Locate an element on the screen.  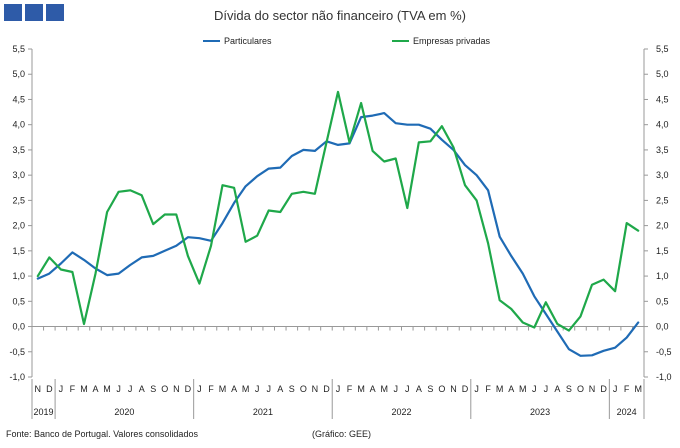
legend-swatch-empresas is located at coordinates (400, 41).